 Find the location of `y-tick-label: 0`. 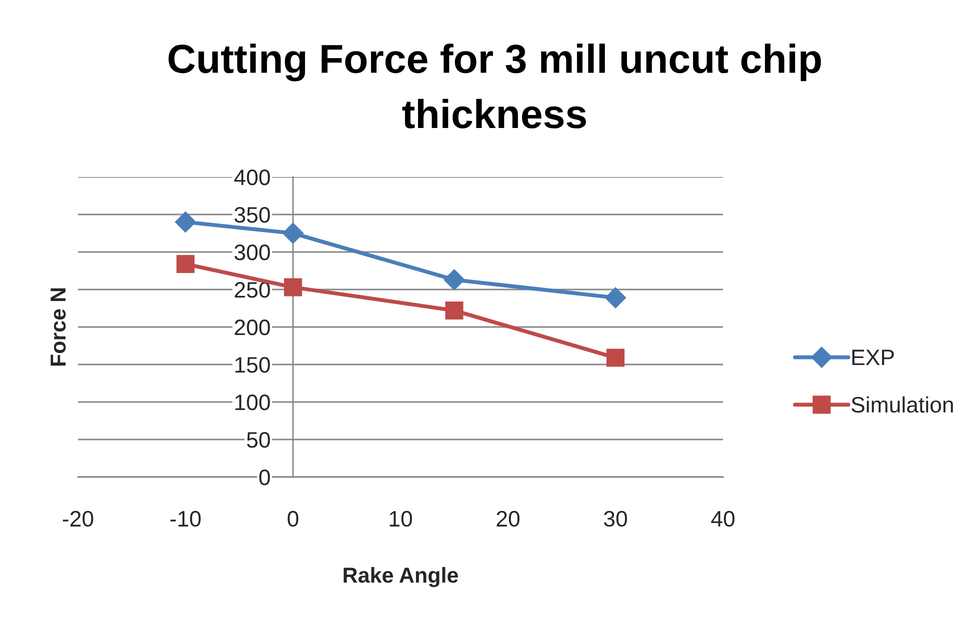

y-tick-label: 0 is located at coordinates (264, 478).